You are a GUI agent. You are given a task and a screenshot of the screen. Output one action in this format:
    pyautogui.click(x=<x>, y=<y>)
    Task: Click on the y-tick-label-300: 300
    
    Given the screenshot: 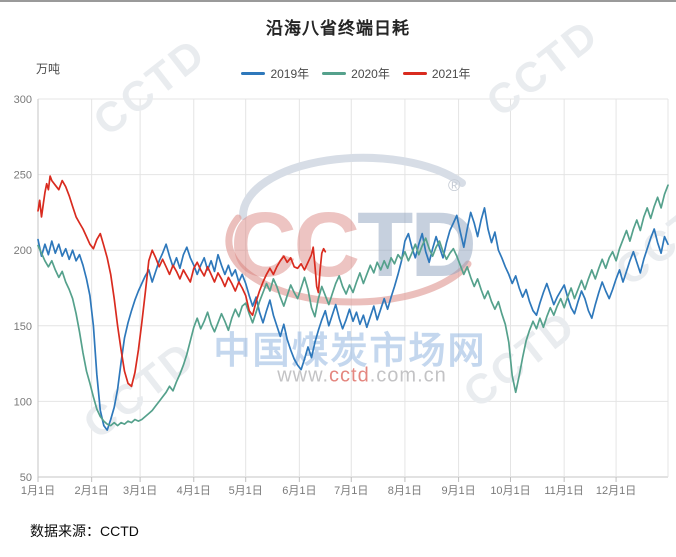 What is the action you would take?
    pyautogui.click(x=23, y=100)
    